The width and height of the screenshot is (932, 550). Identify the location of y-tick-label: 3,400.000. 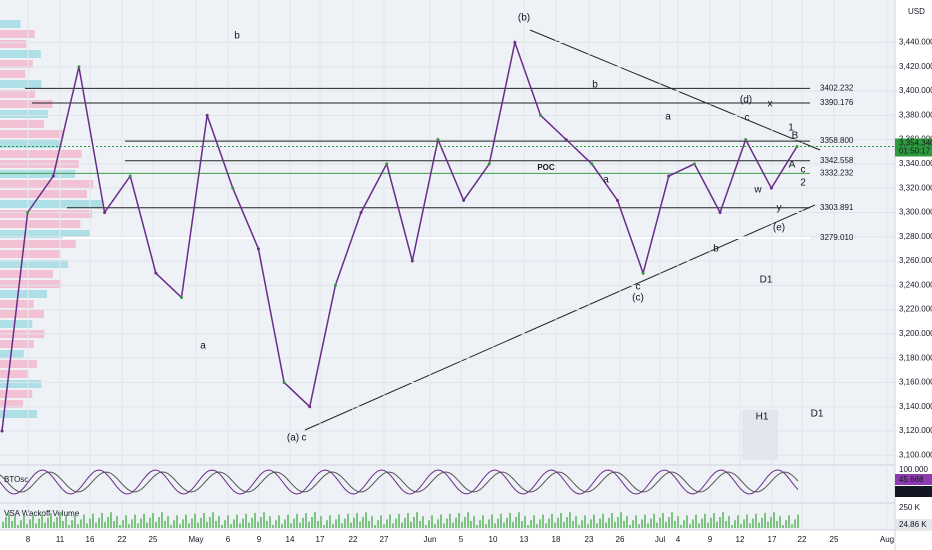
(915, 90).